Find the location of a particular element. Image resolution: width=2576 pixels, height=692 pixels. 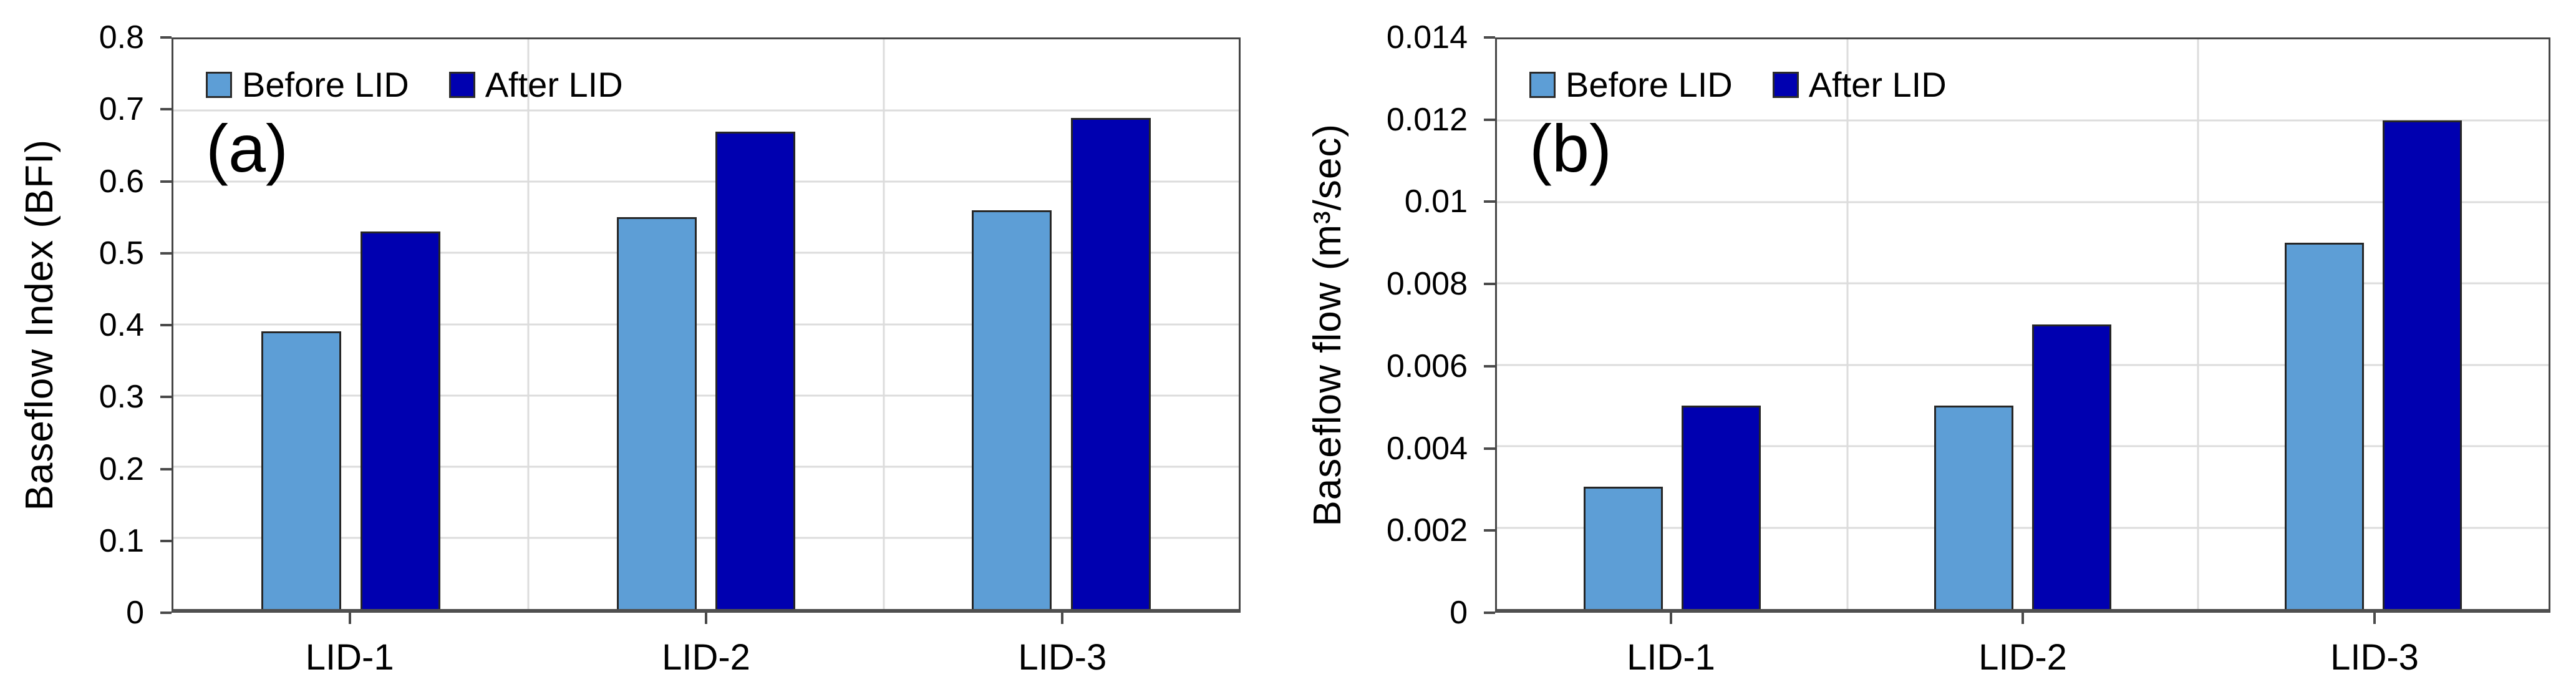

panel-letter-a: (a) is located at coordinates (247, 148).